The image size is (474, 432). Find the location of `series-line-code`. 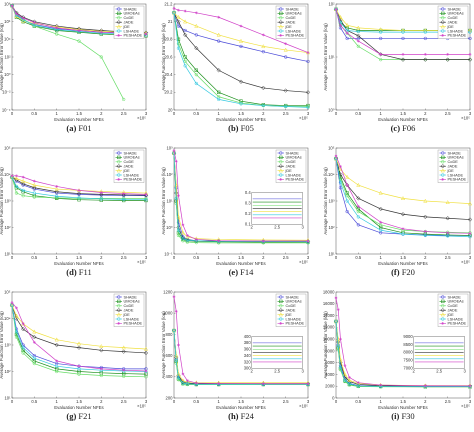

series-line-code is located at coordinates (403, 196).